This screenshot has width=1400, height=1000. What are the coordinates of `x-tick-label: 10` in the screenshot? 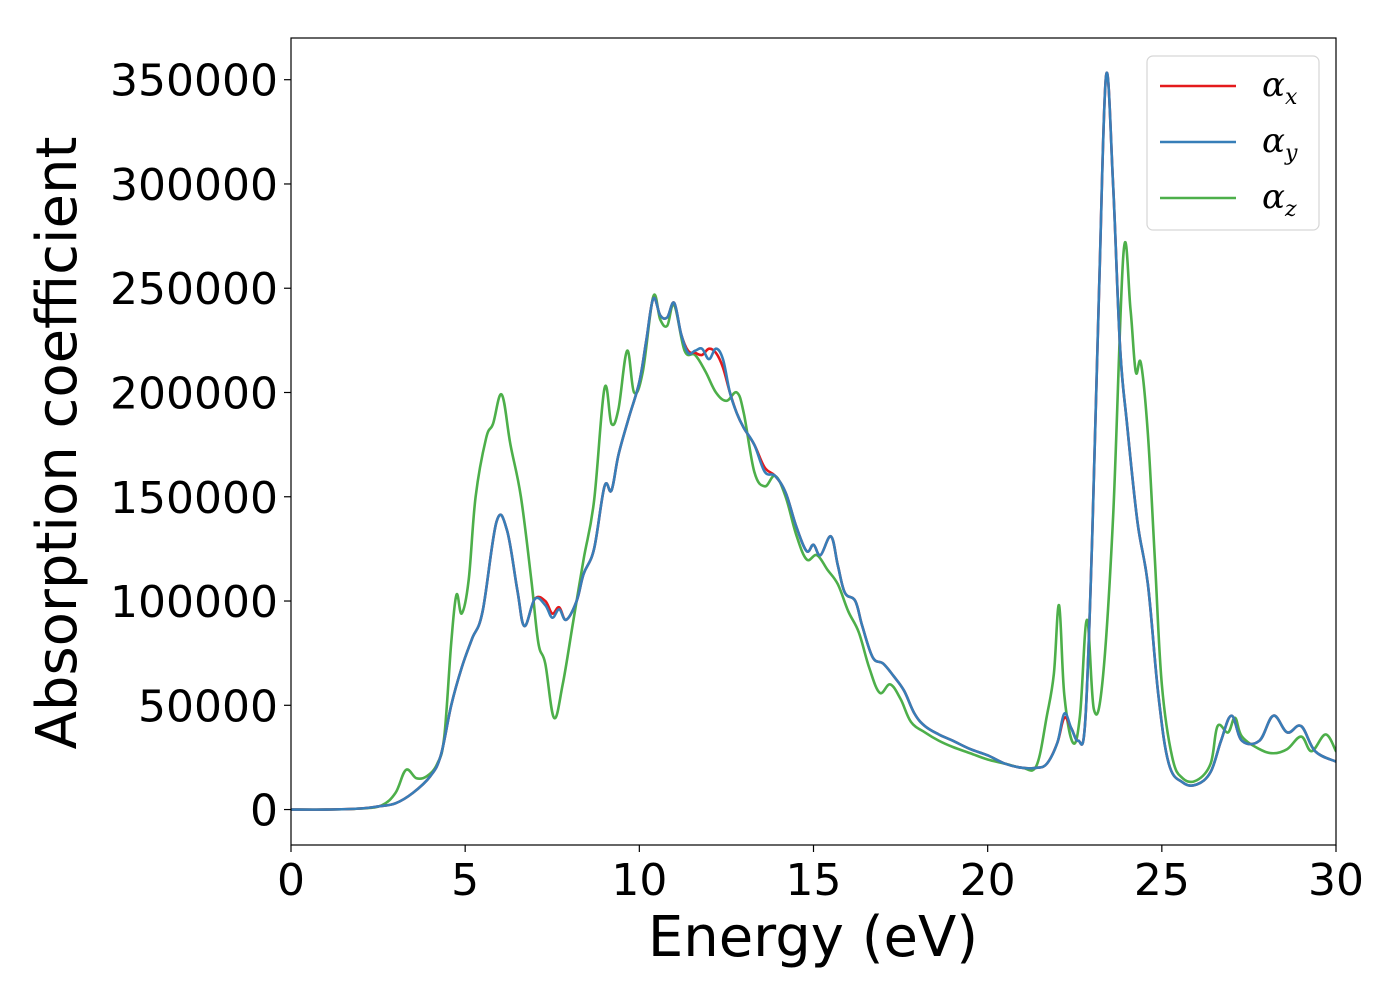 It's located at (639, 880).